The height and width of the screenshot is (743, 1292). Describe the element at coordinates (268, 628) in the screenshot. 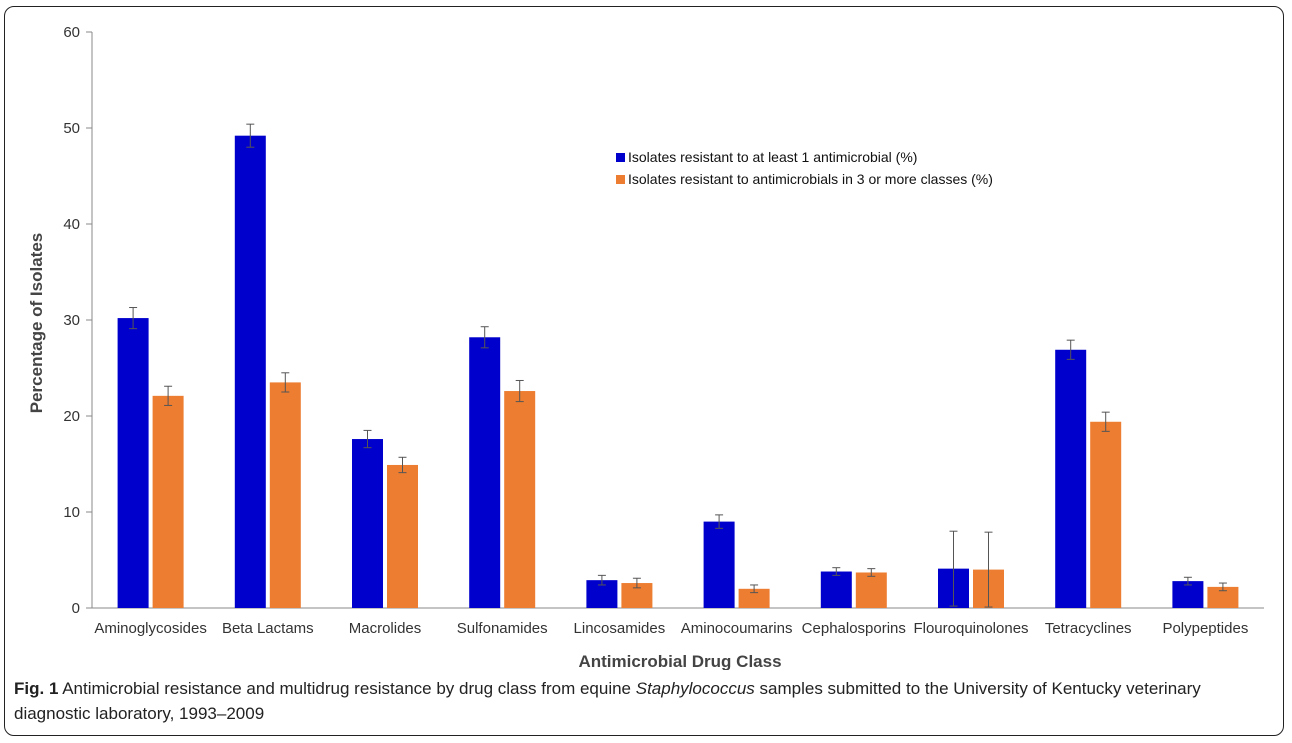

I see `x-tick-label: Beta Lactams` at that location.